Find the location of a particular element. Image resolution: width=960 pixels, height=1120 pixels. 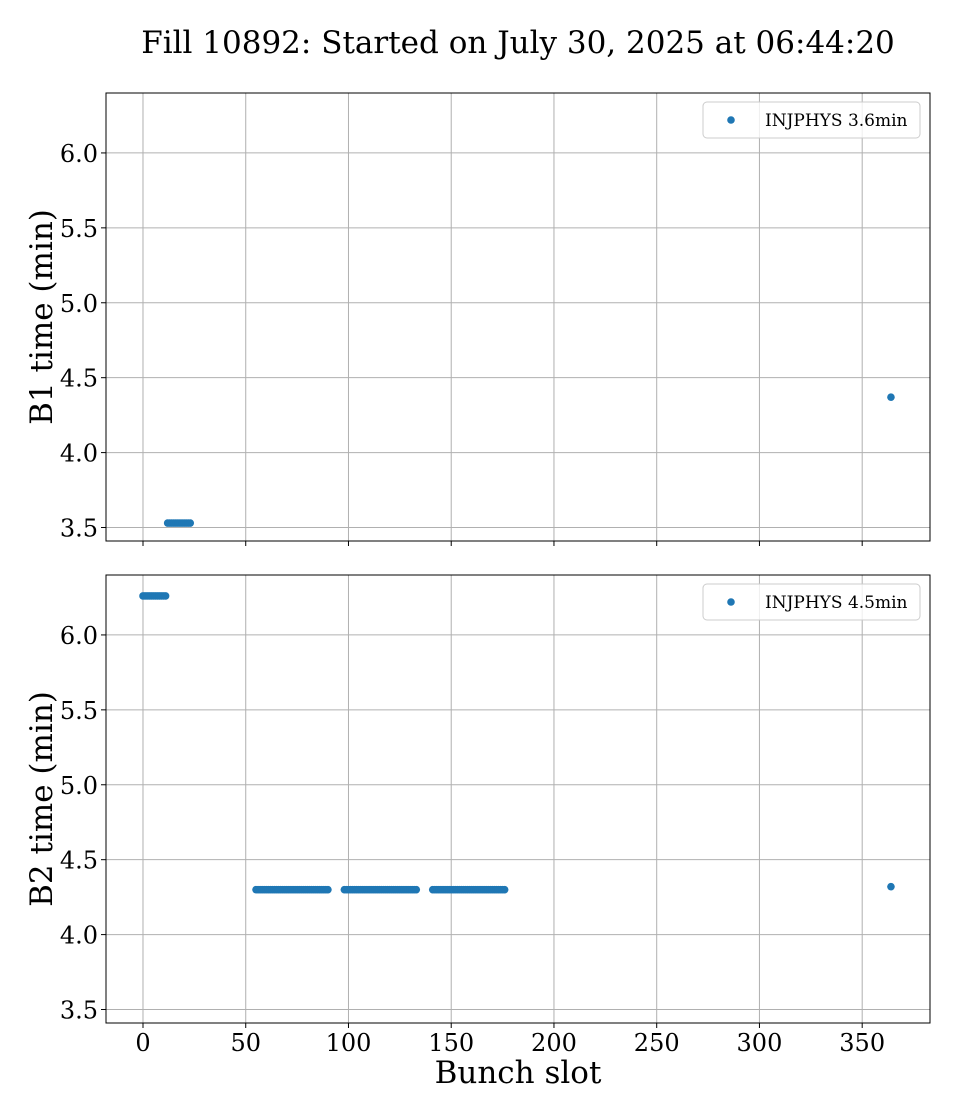

x-tick-label: 150 is located at coordinates (451, 1043).